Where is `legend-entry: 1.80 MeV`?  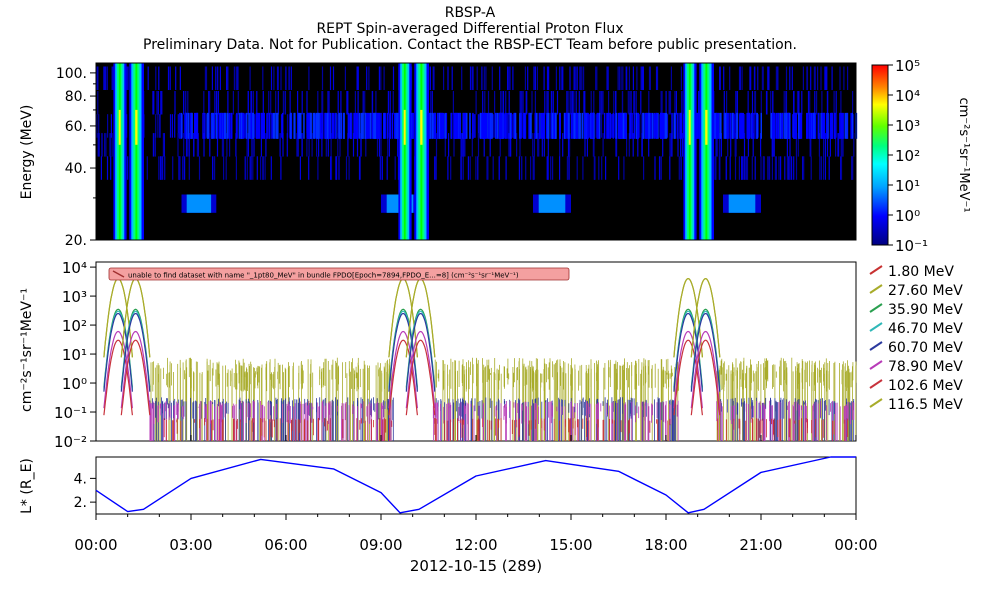
legend-entry: 1.80 MeV is located at coordinates (921, 272).